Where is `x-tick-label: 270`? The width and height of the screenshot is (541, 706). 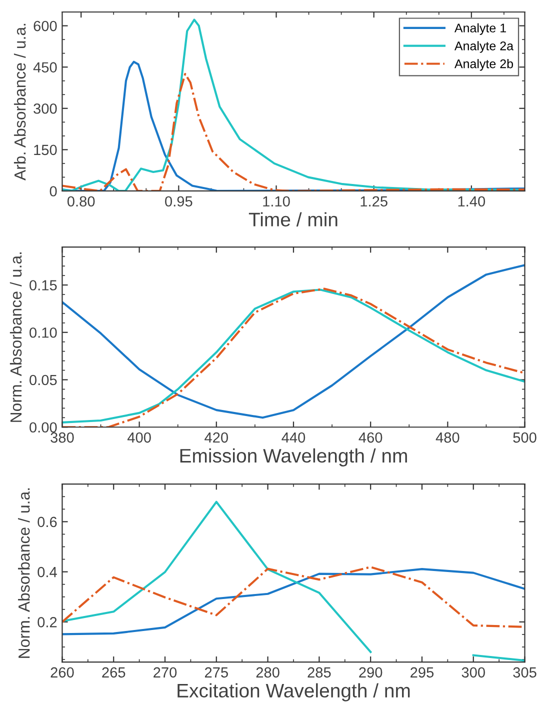
x-tick-label: 270 is located at coordinates (165, 672).